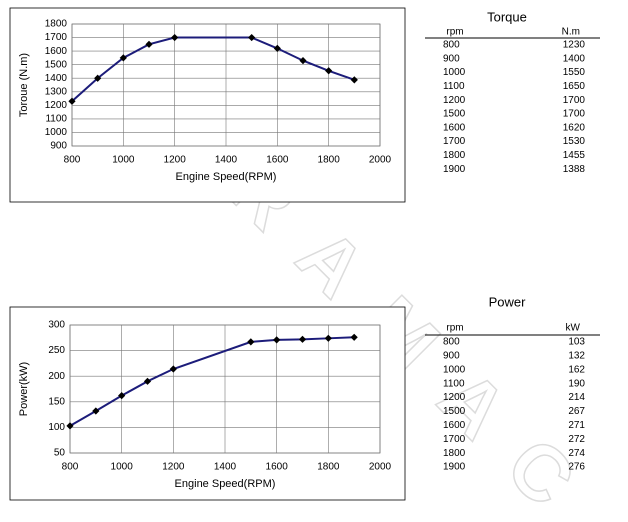 The image size is (628, 522). What do you see at coordinates (56, 64) in the screenshot?
I see `y-tick-label: 1500` at bounding box center [56, 64].